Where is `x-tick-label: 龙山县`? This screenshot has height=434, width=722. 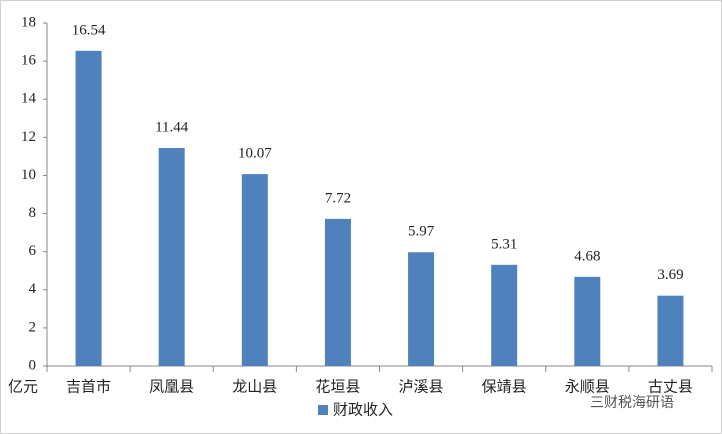 x-tick-label: 龙山县 is located at coordinates (254, 386).